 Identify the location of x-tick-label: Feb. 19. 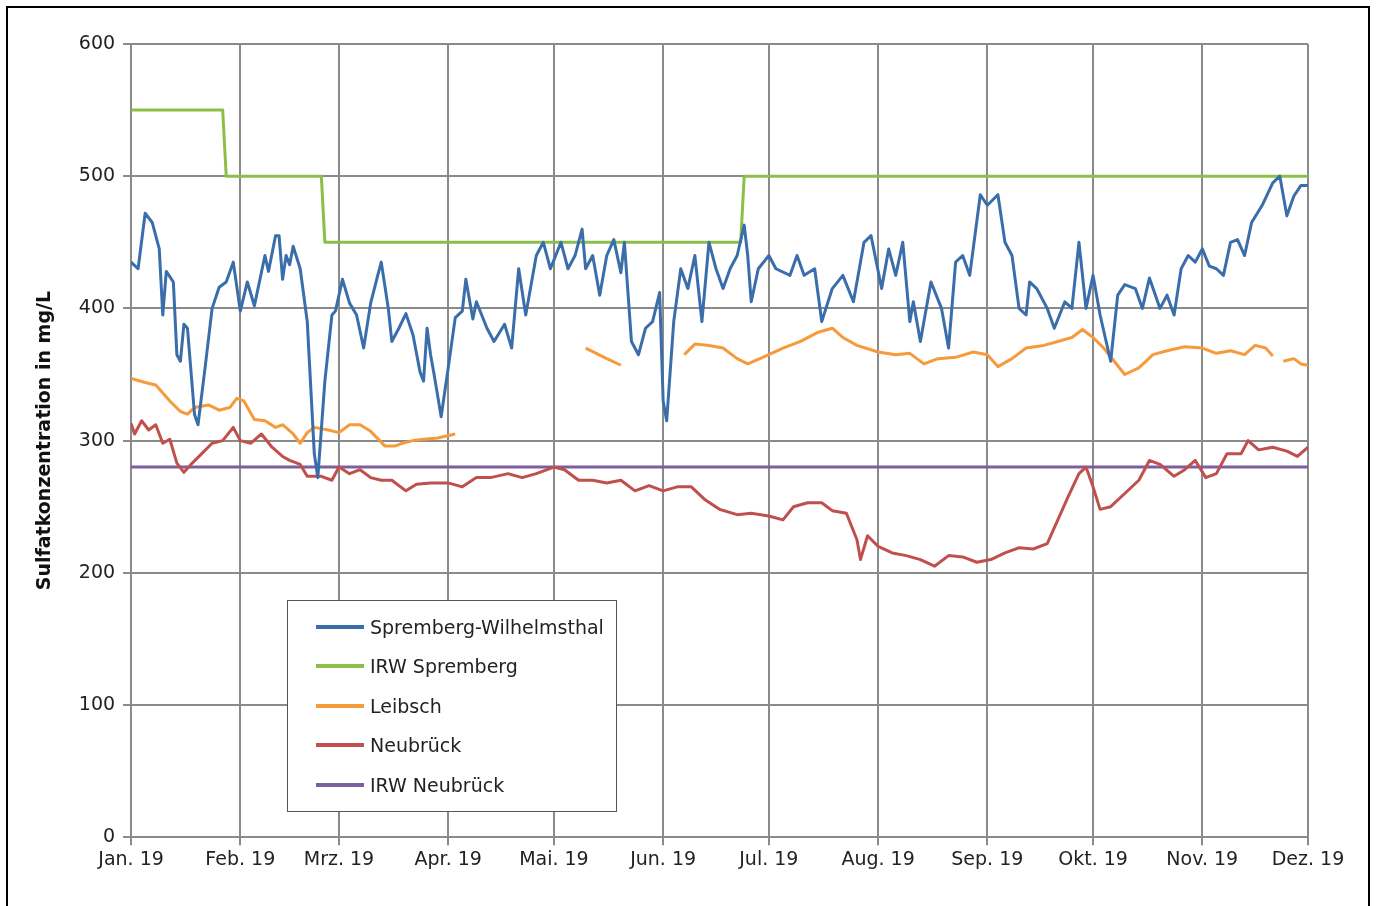
(240, 857).